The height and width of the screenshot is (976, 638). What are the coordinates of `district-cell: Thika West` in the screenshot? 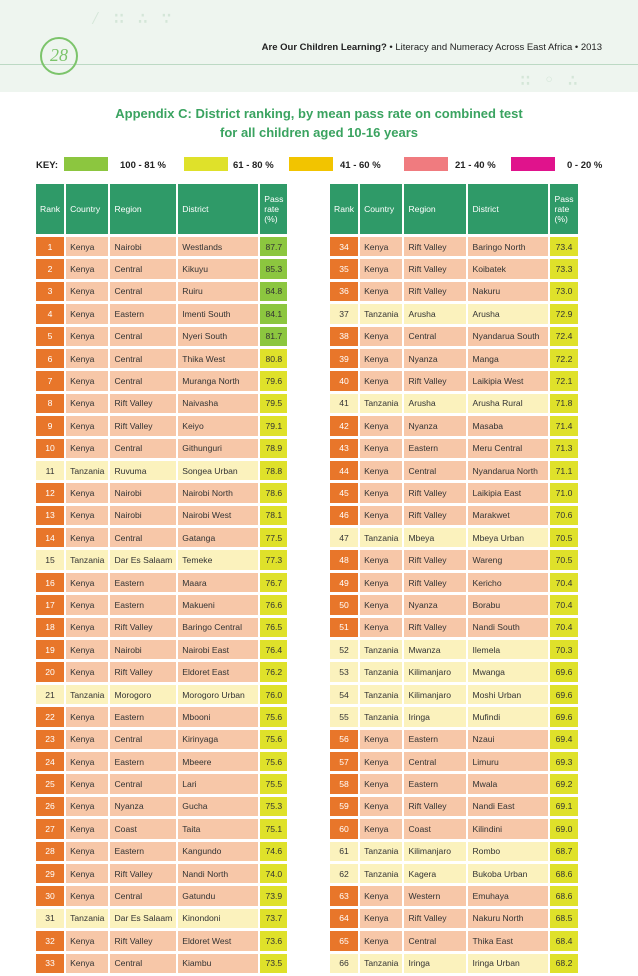 It's located at (218, 358).